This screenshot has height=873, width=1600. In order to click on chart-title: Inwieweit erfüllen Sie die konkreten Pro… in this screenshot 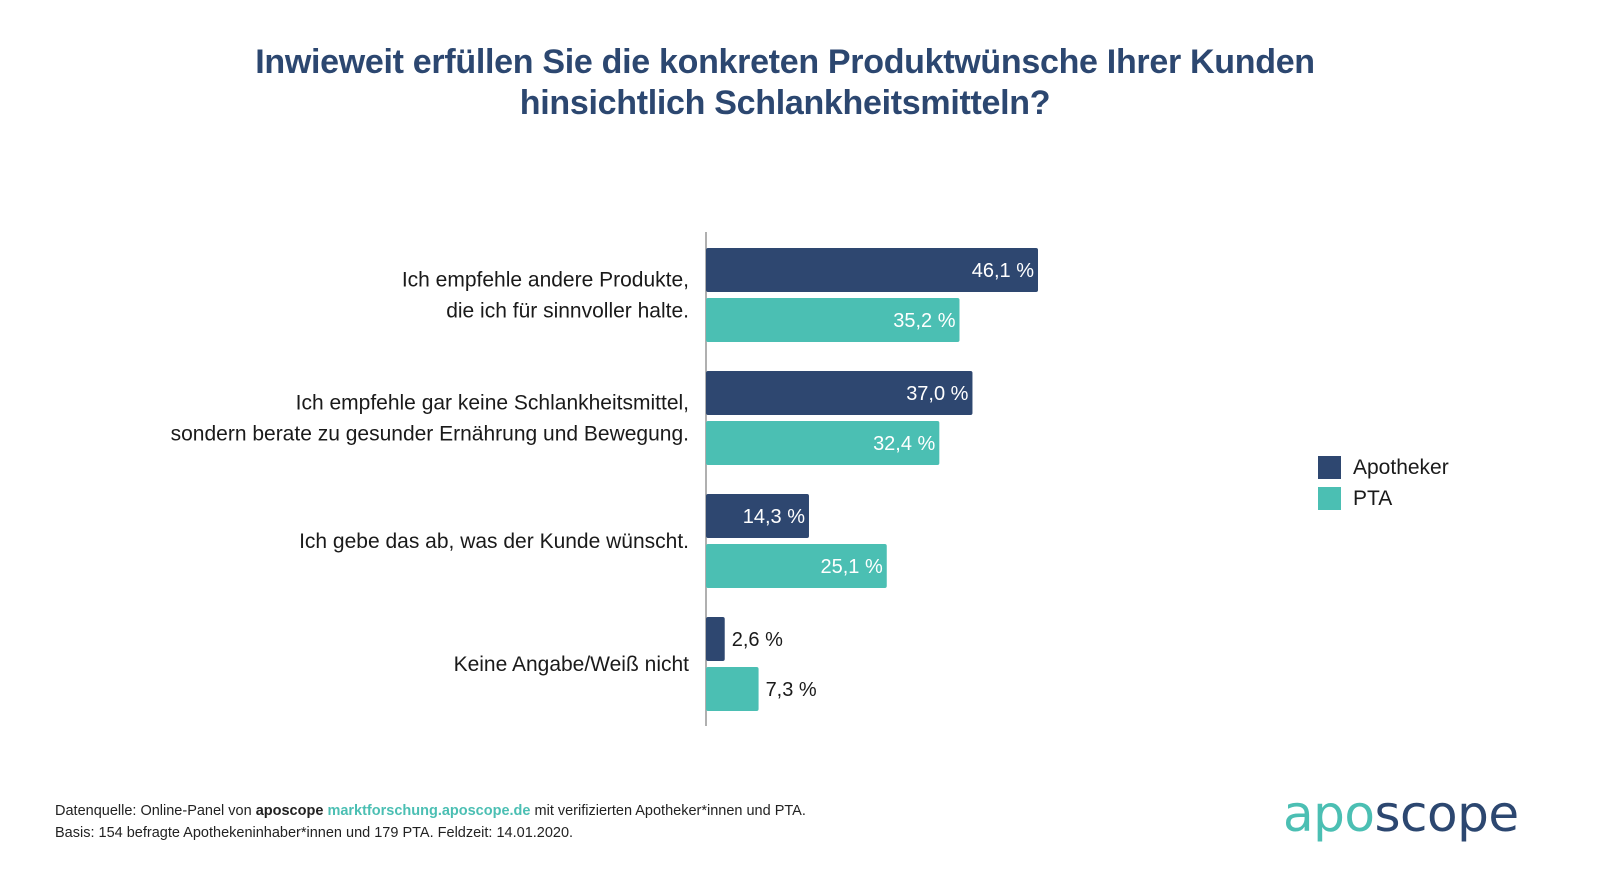, I will do `click(785, 83)`.